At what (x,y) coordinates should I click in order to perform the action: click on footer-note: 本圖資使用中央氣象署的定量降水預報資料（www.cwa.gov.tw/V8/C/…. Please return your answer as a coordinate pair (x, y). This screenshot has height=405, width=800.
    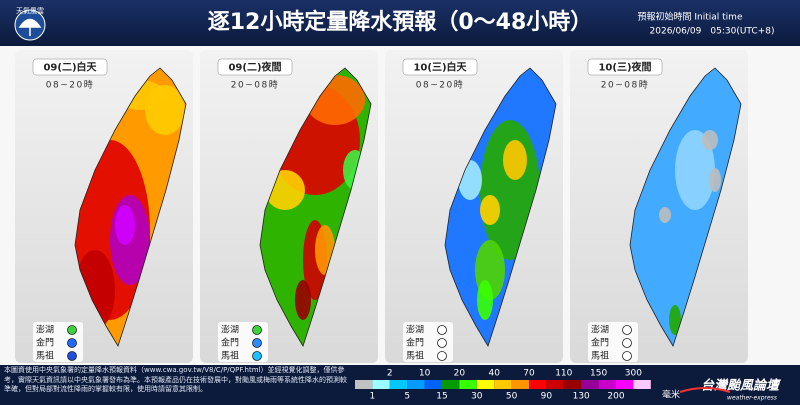
    Looking at the image, I should click on (175, 379).